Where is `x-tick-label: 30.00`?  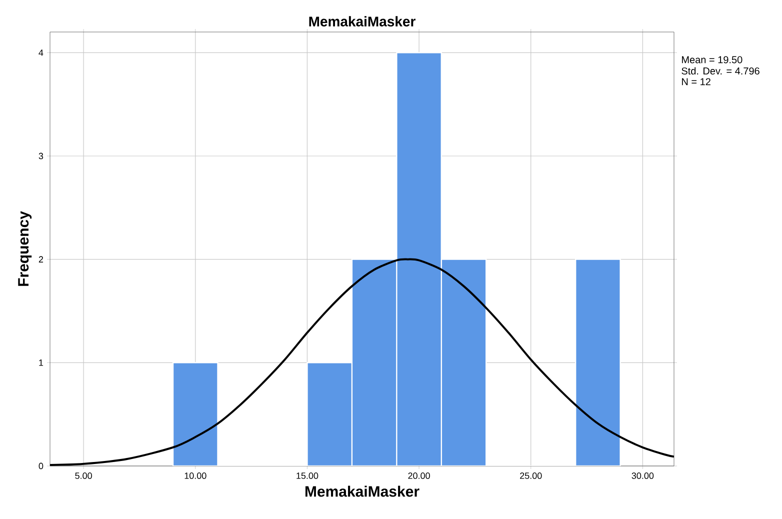
x-tick-label: 30.00 is located at coordinates (643, 475).